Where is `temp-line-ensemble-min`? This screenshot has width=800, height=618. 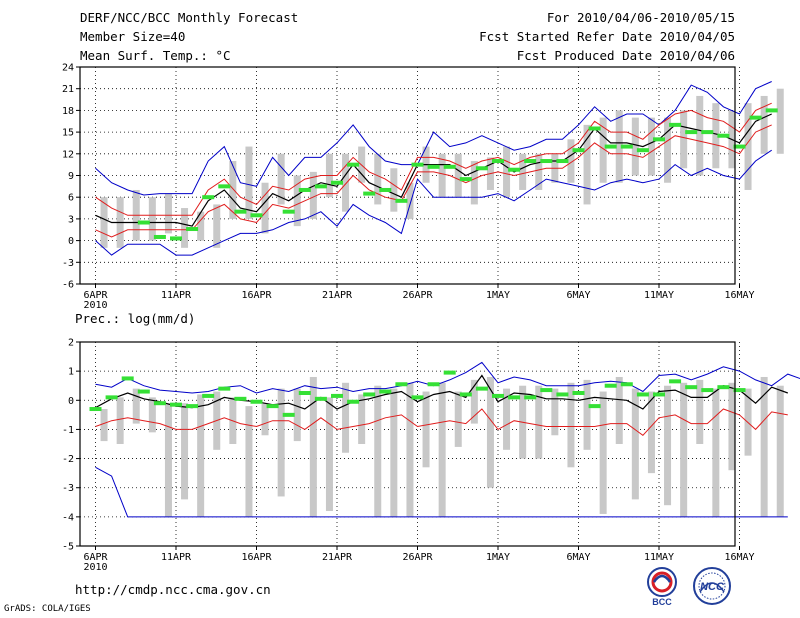 temp-line-ensemble-min is located at coordinates (433, 202).